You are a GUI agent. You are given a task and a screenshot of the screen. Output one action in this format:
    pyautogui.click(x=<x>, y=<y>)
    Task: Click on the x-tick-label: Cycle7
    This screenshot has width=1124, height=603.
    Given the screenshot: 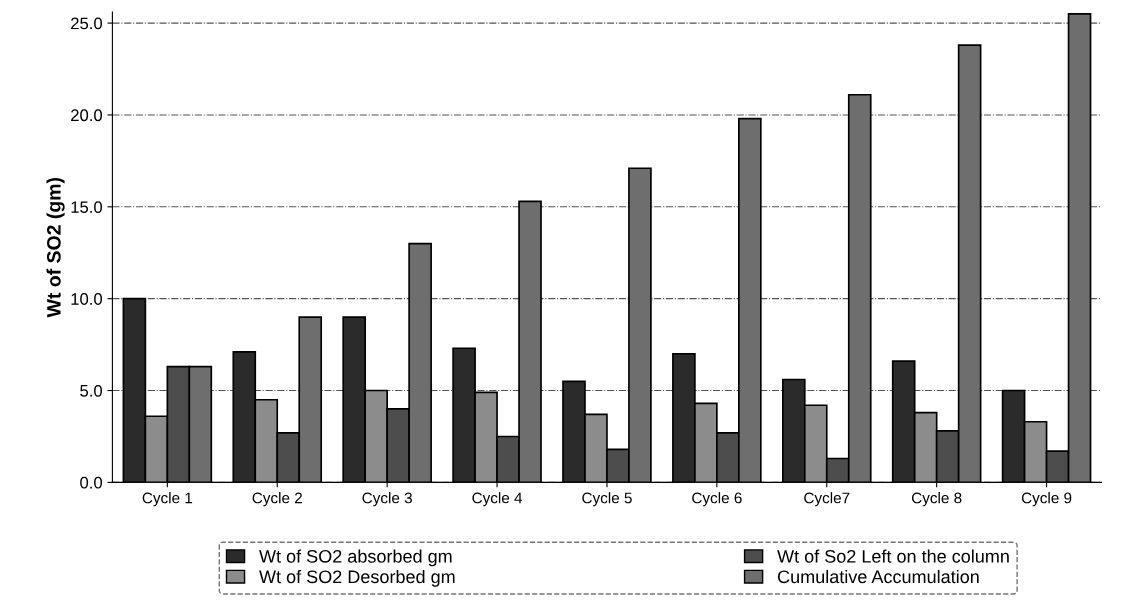 What is the action you would take?
    pyautogui.click(x=827, y=499)
    